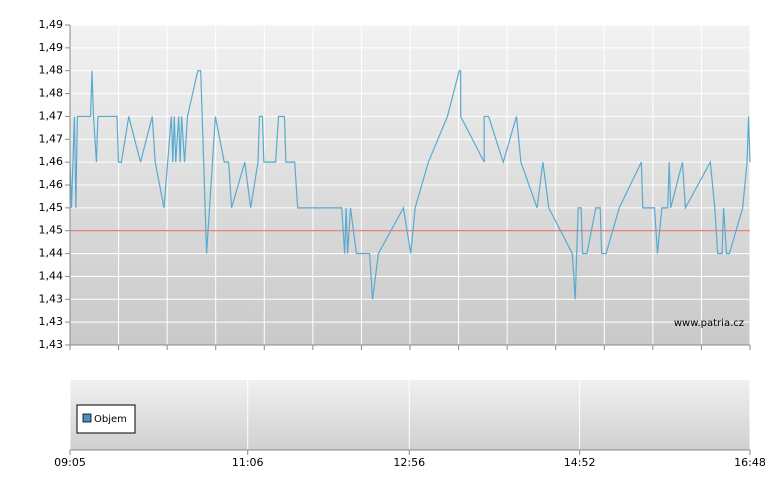 Image resolution: width=780 pixels, height=490 pixels. Describe the element at coordinates (580, 462) in the screenshot. I see `x-tick-label: 14:52` at that location.